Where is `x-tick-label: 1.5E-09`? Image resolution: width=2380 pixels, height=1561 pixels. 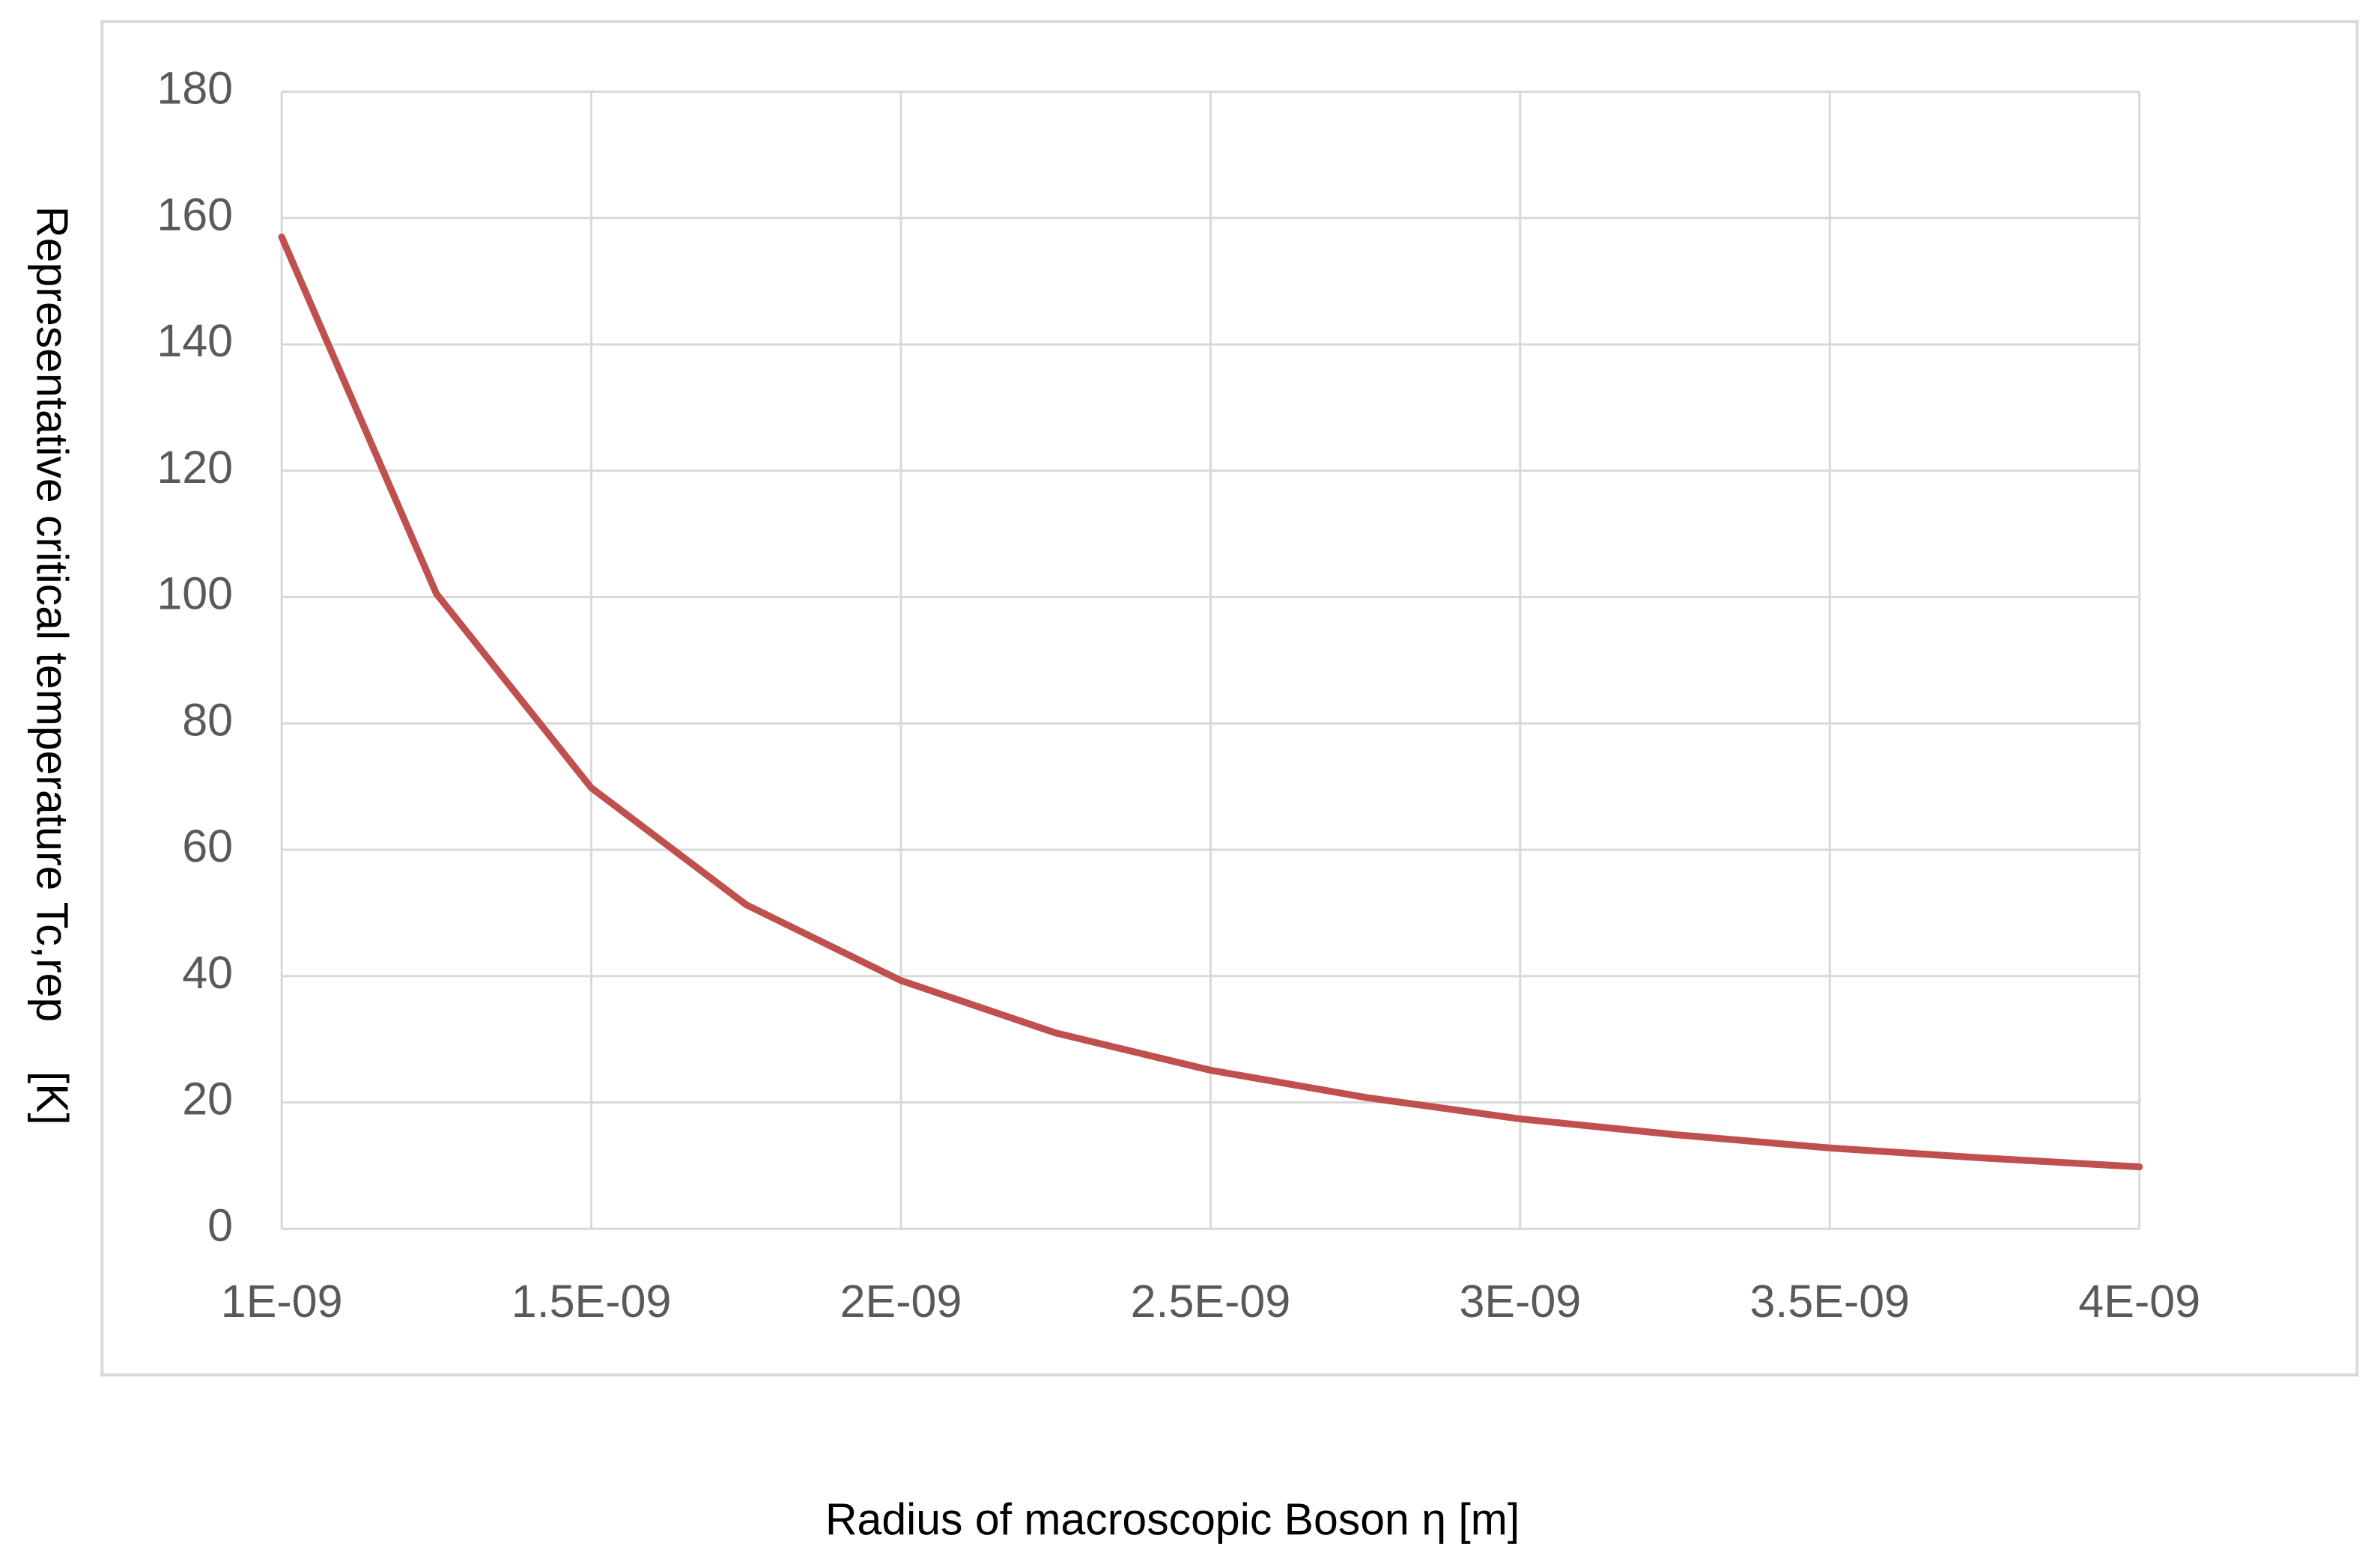
x-tick-label: 1.5E-09 is located at coordinates (591, 1301).